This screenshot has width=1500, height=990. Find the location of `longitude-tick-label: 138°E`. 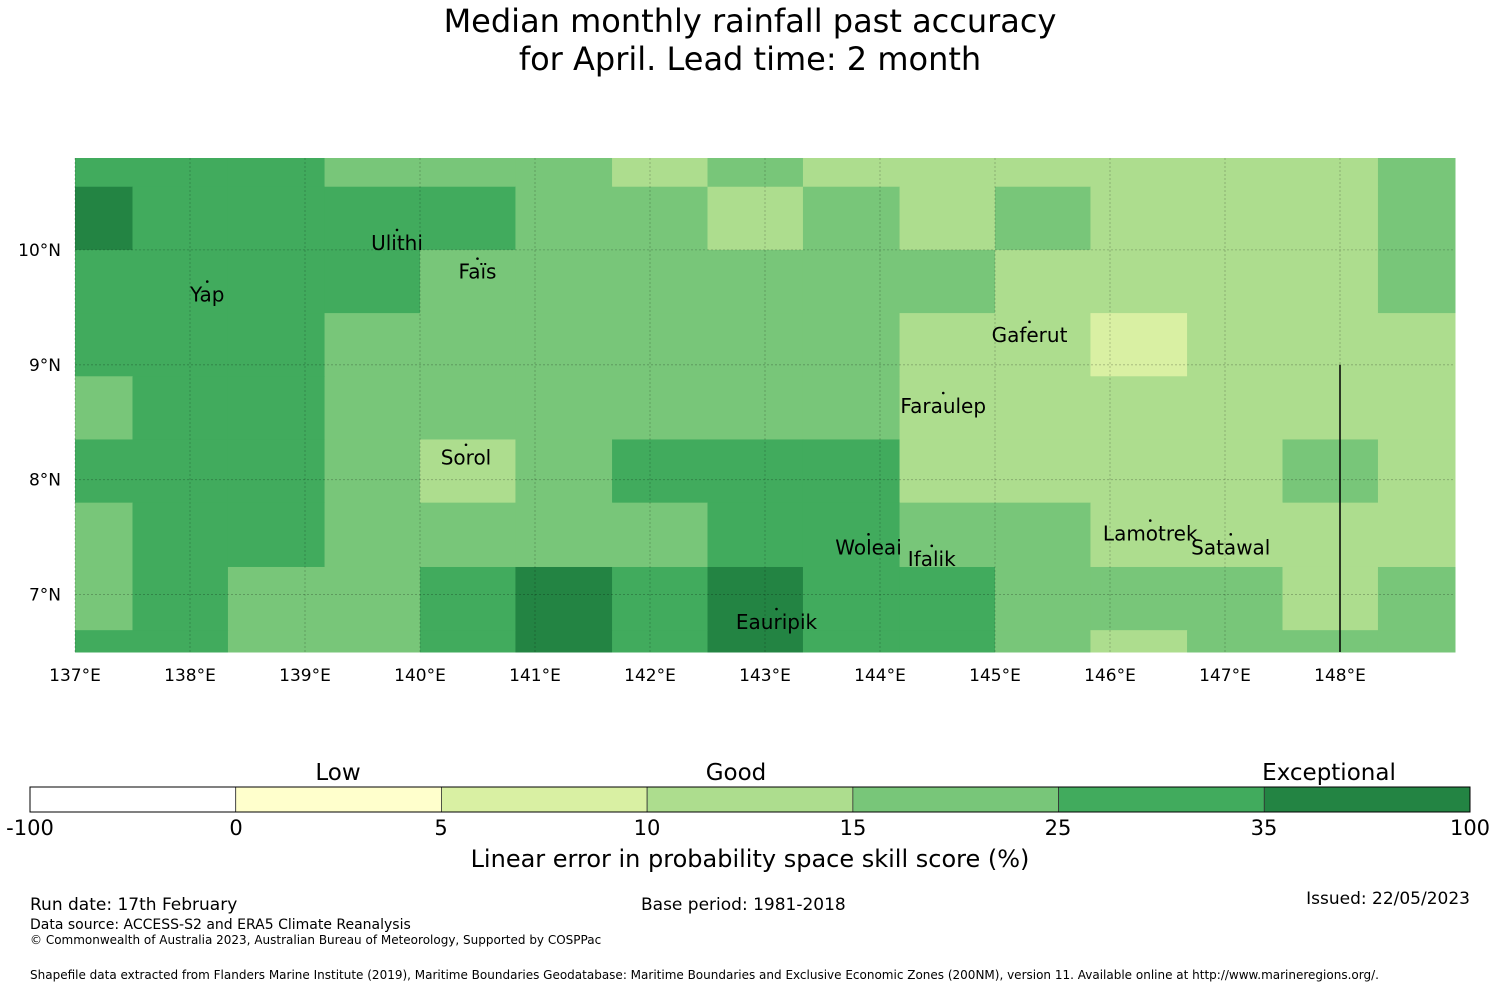

longitude-tick-label: 138°E is located at coordinates (190, 676).